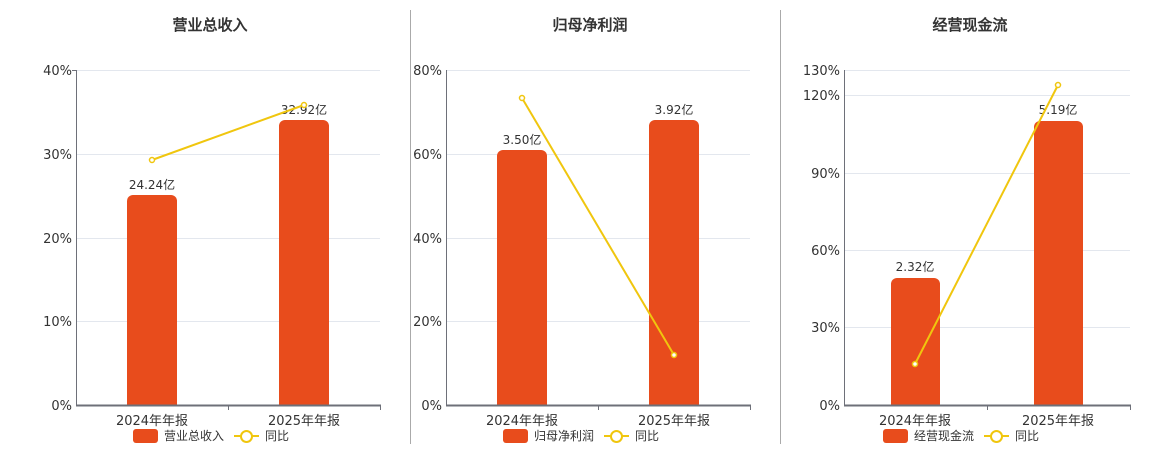  I want to click on y-tick: 120%, so click(821, 96).